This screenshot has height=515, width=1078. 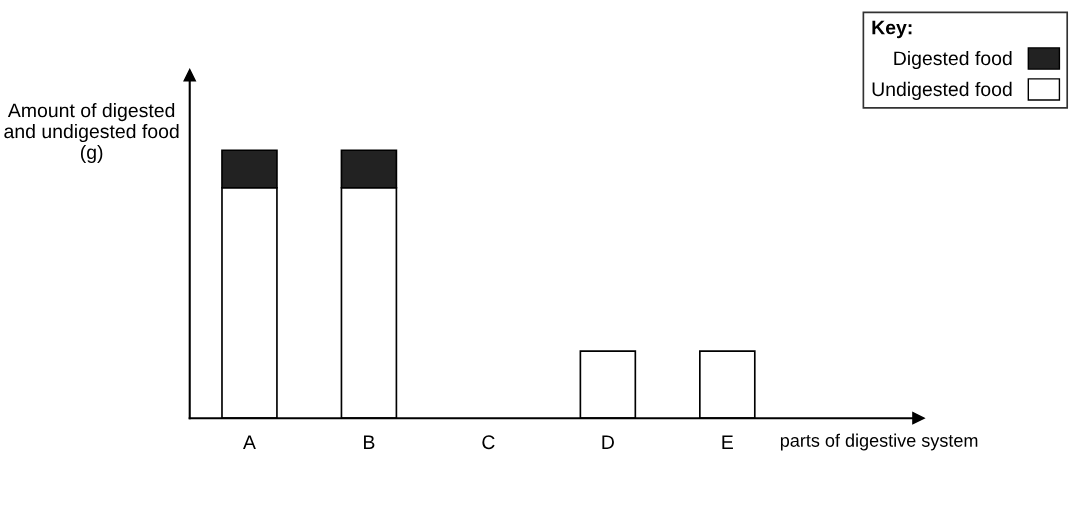 I want to click on x-tick-label: A, so click(x=249, y=442).